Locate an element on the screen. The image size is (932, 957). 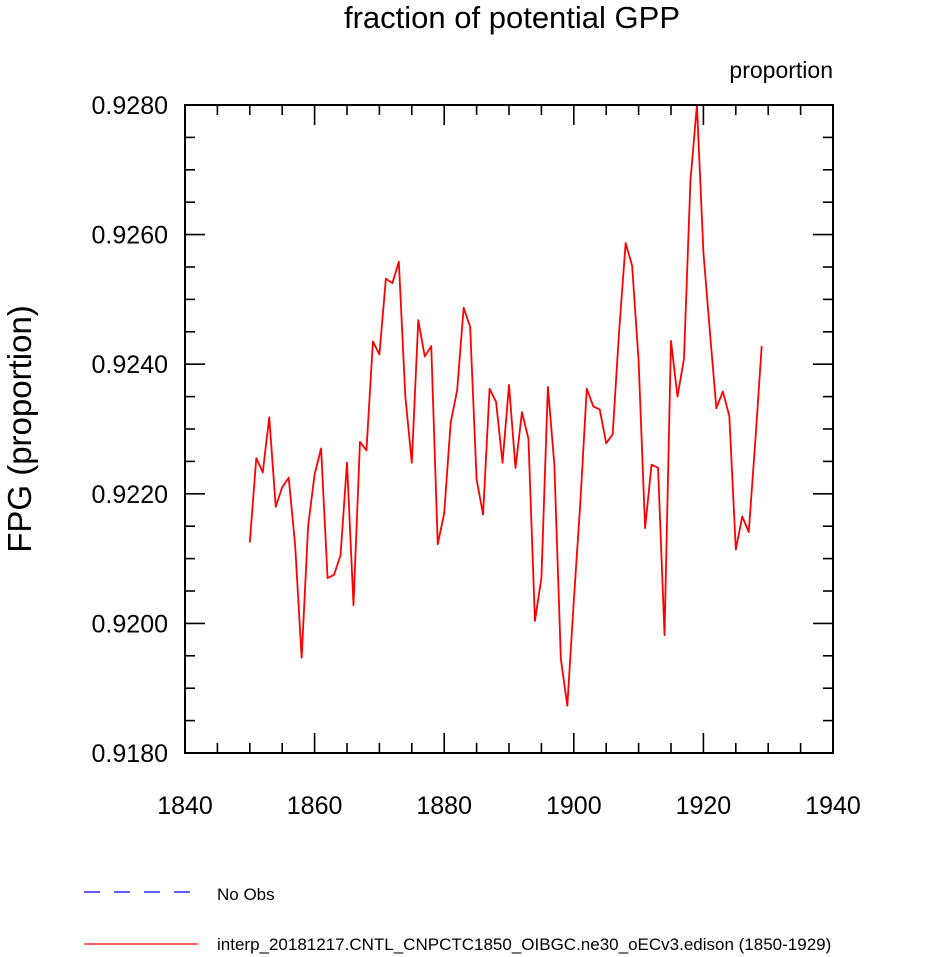
x-tick-label: 1880 is located at coordinates (444, 806).